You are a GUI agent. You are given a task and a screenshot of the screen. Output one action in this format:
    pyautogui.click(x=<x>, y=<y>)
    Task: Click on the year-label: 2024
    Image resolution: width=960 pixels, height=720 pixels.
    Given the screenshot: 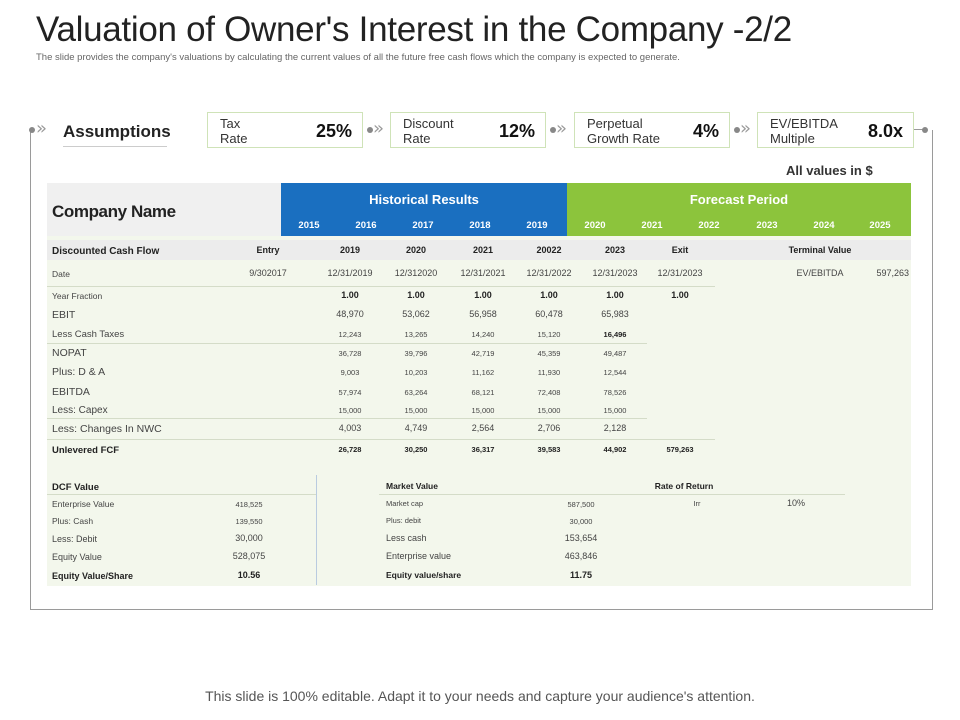 What is the action you would take?
    pyautogui.click(x=824, y=225)
    